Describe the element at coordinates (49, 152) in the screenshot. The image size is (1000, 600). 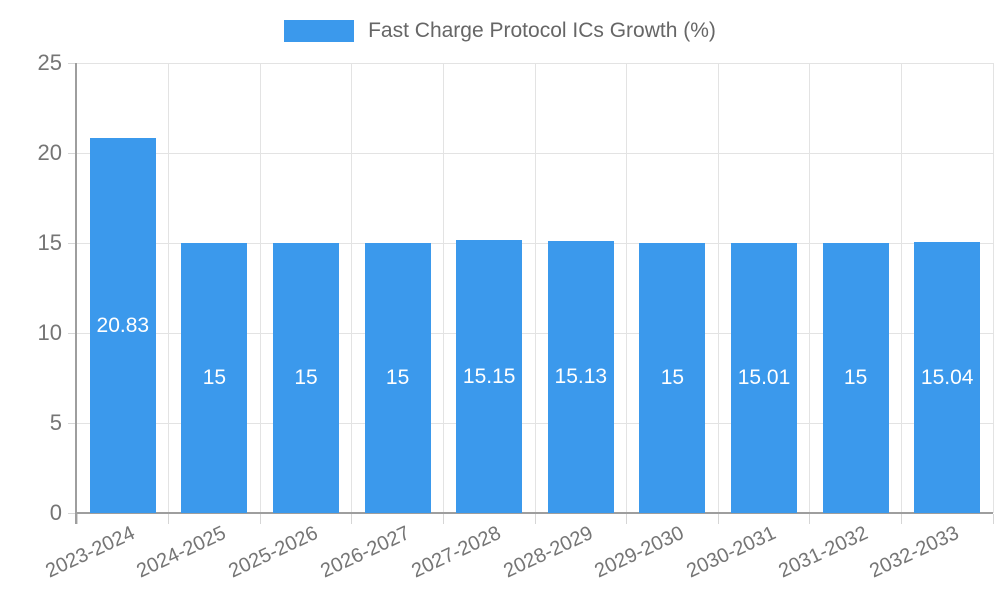
I see `y-axis-tick-label: 20` at that location.